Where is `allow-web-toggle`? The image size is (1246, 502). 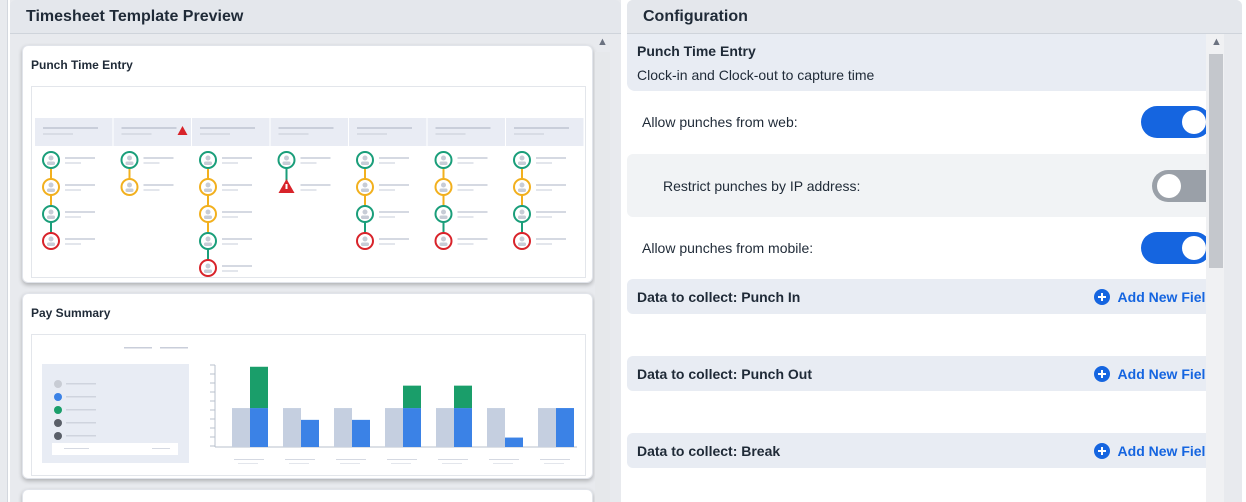
allow-web-toggle is located at coordinates (1176, 122).